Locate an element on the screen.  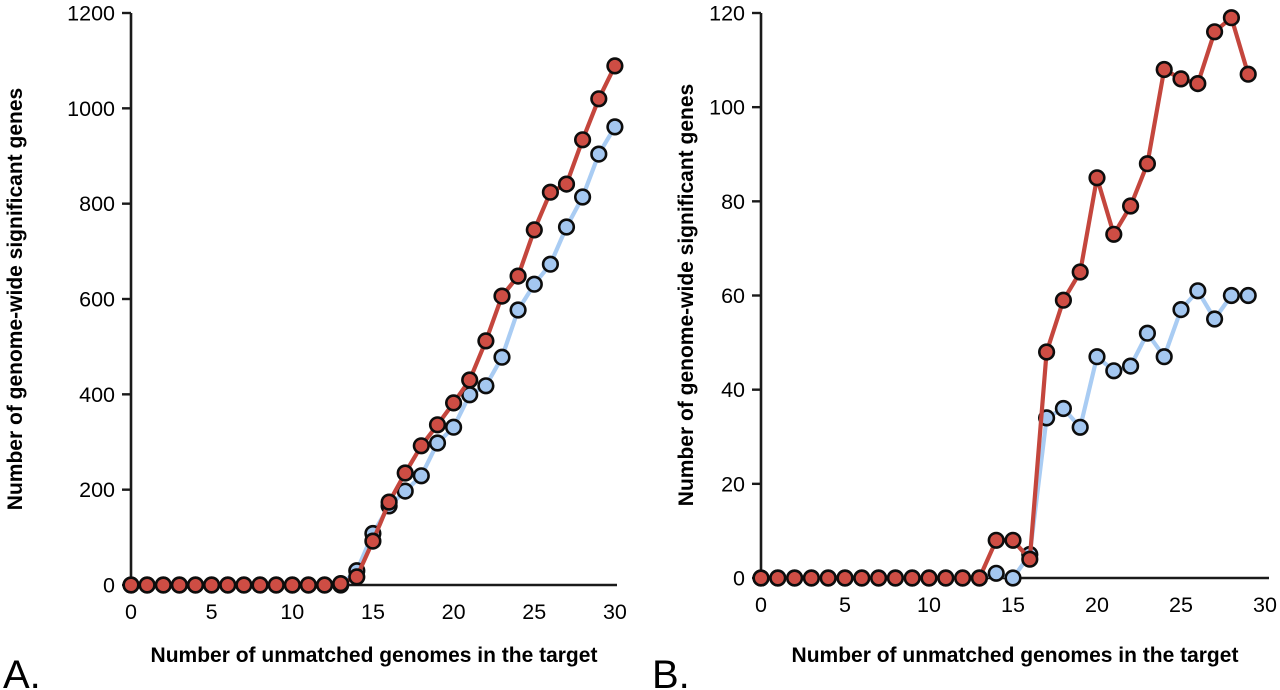
y-tick-label: 40 is located at coordinates (733, 390).